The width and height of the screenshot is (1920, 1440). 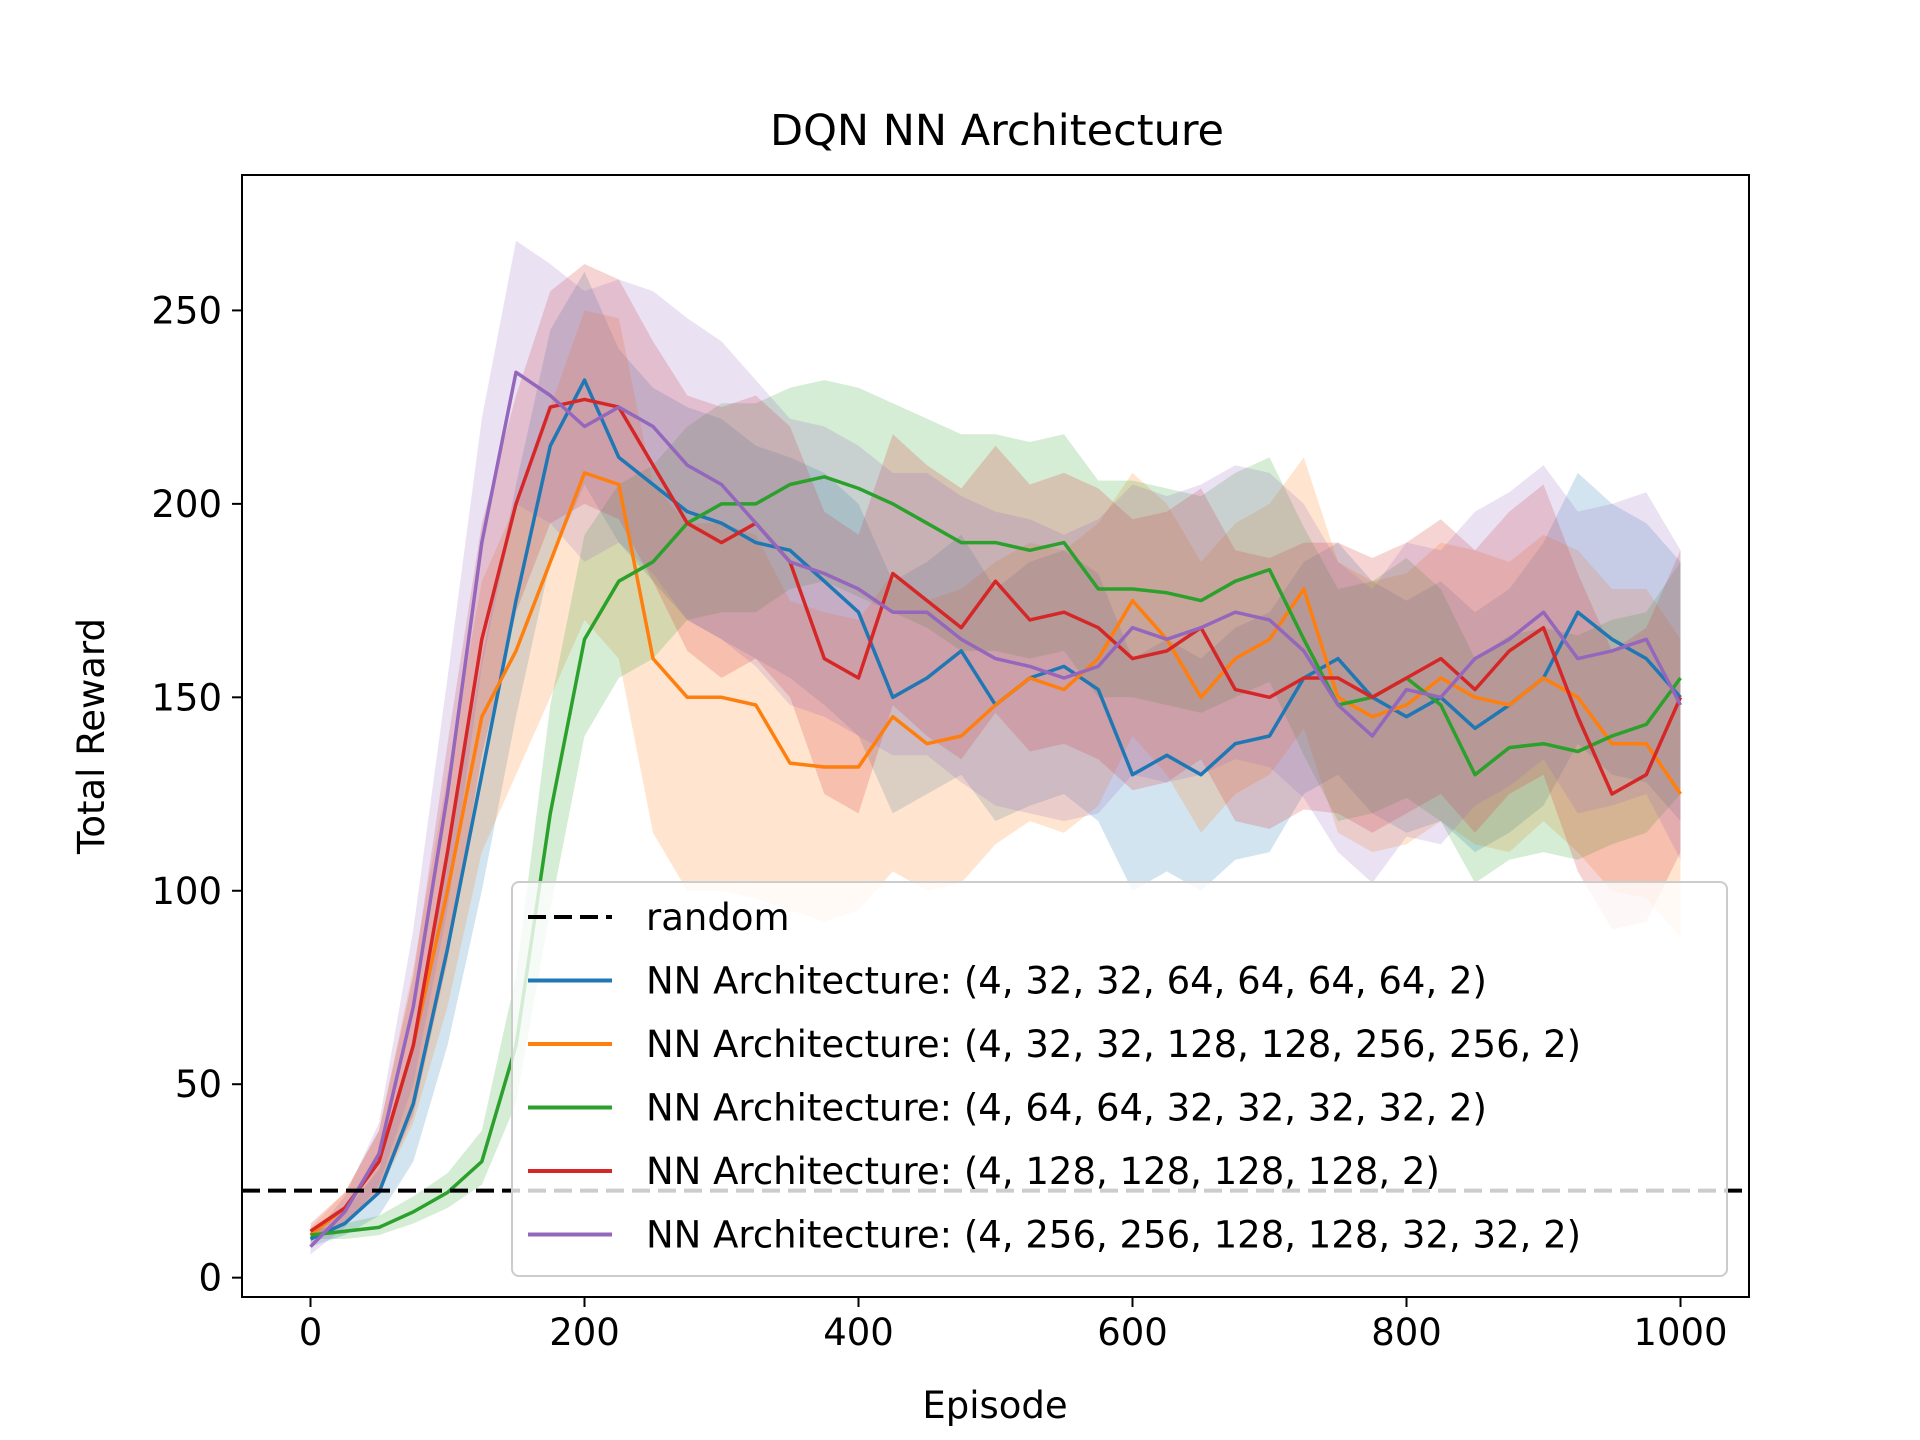 What do you see at coordinates (210, 1278) in the screenshot?
I see `y-tick-label: 0` at bounding box center [210, 1278].